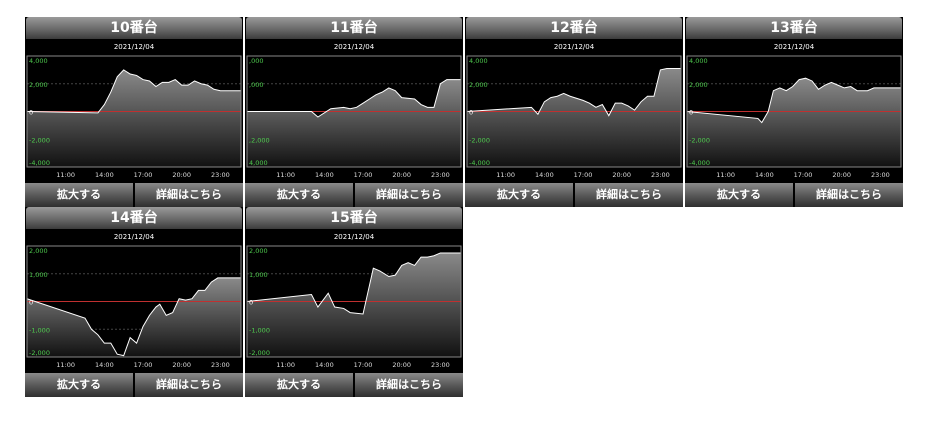 This screenshot has height=422, width=927. Describe the element at coordinates (134, 28) in the screenshot. I see `panel-title: 10番台` at that location.